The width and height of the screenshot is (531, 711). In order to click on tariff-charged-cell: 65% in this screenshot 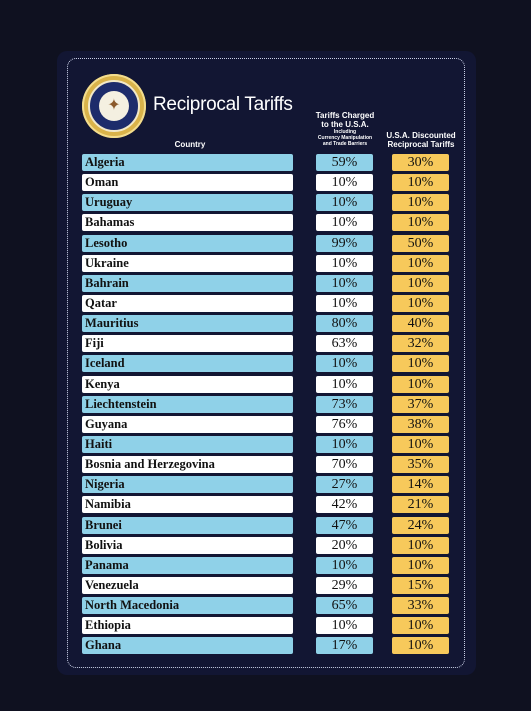, I will do `click(344, 606)`.